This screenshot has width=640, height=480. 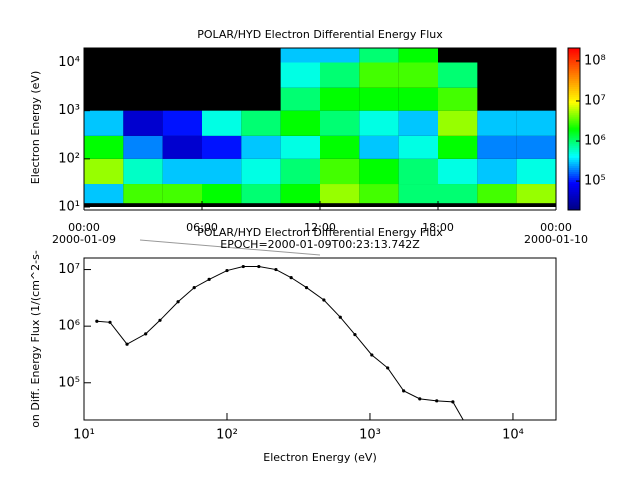 I want to click on x-tick-label: 10⁴, so click(x=513, y=435).